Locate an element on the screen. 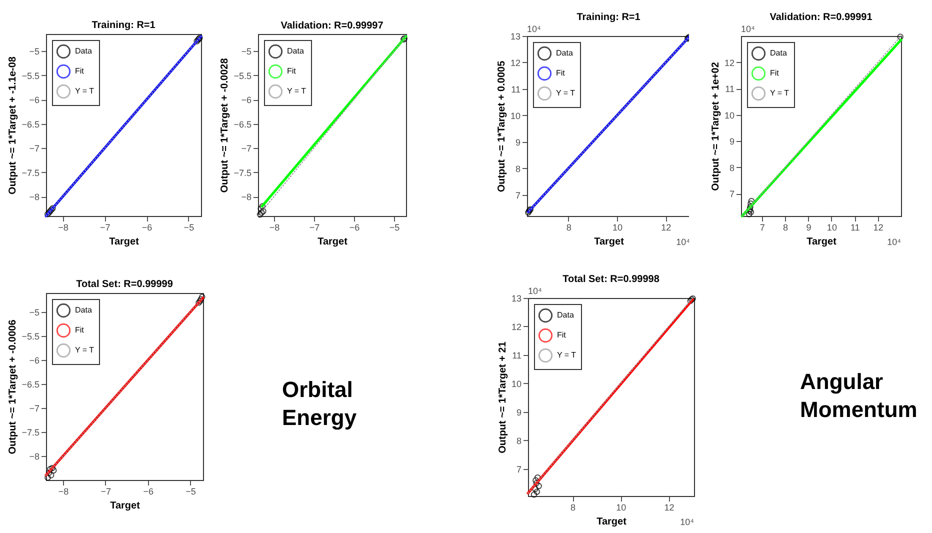 Image resolution: width=932 pixels, height=533 pixels. x-tick-label: 11 is located at coordinates (855, 227).